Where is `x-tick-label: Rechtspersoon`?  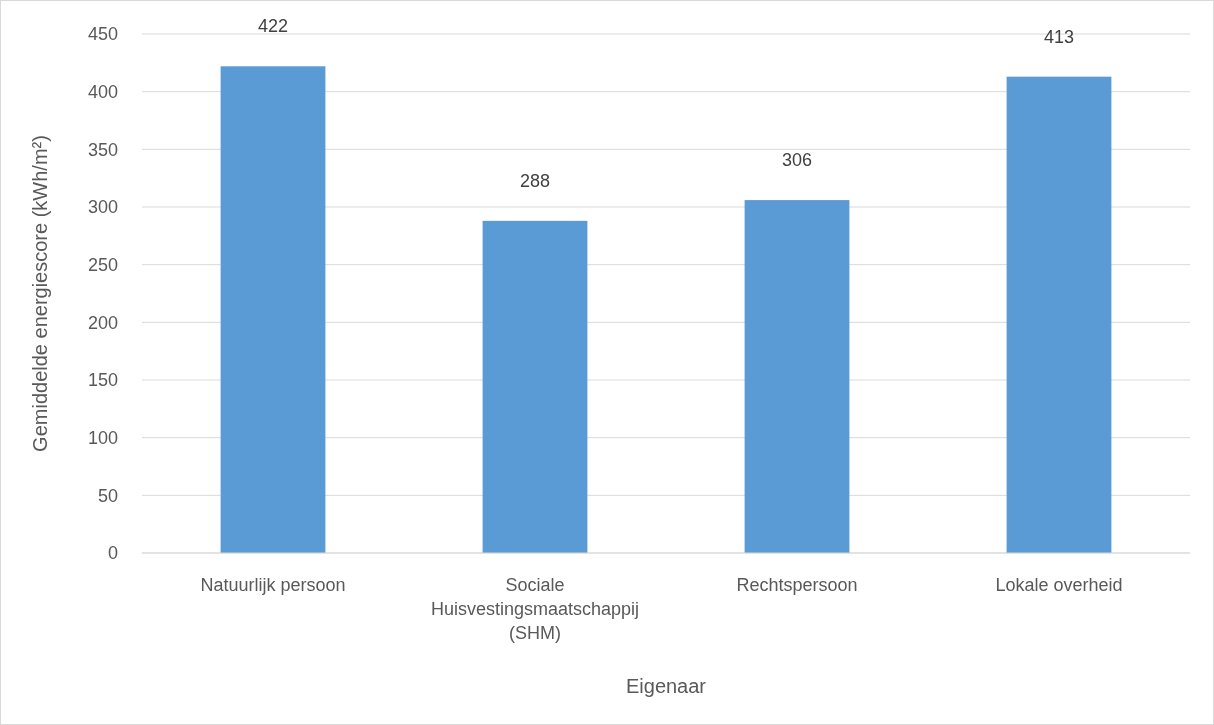
x-tick-label: Rechtspersoon is located at coordinates (797, 585).